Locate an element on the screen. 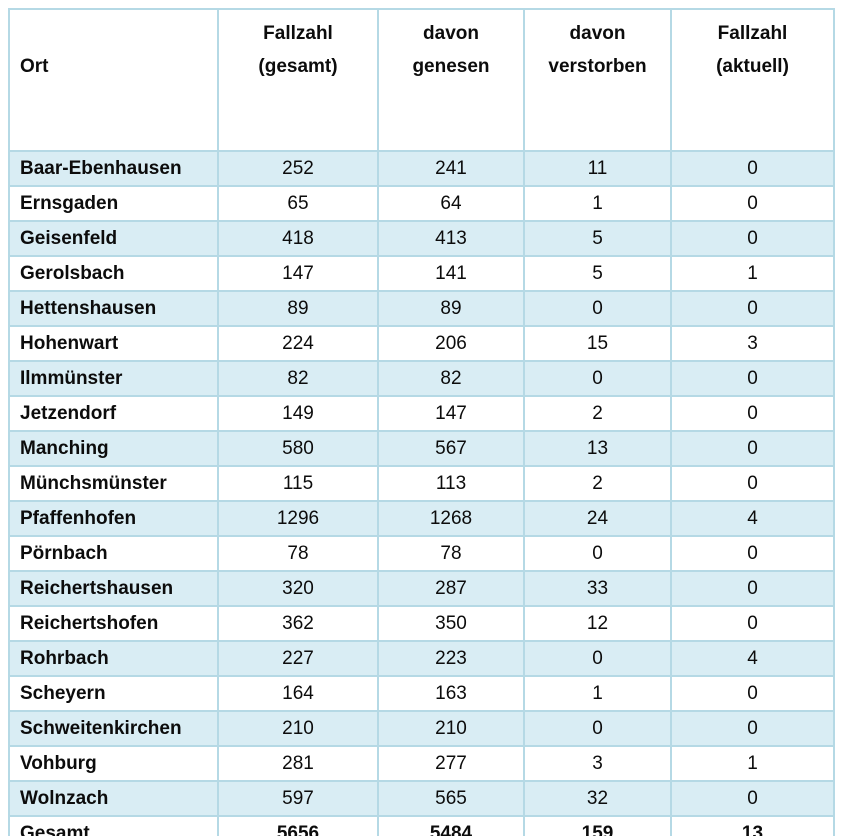  ort-cell: Manching is located at coordinates (113, 448).